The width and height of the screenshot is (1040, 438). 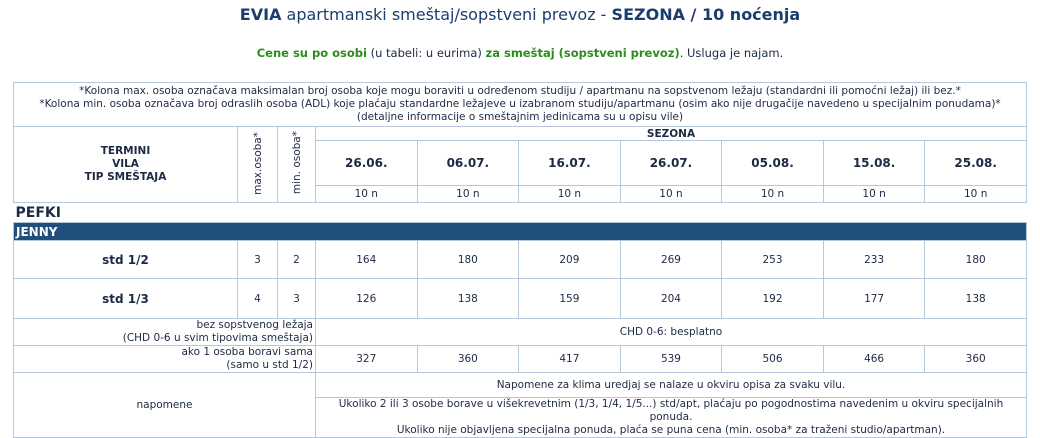 What do you see at coordinates (366, 298) in the screenshot?
I see `price: 126` at bounding box center [366, 298].